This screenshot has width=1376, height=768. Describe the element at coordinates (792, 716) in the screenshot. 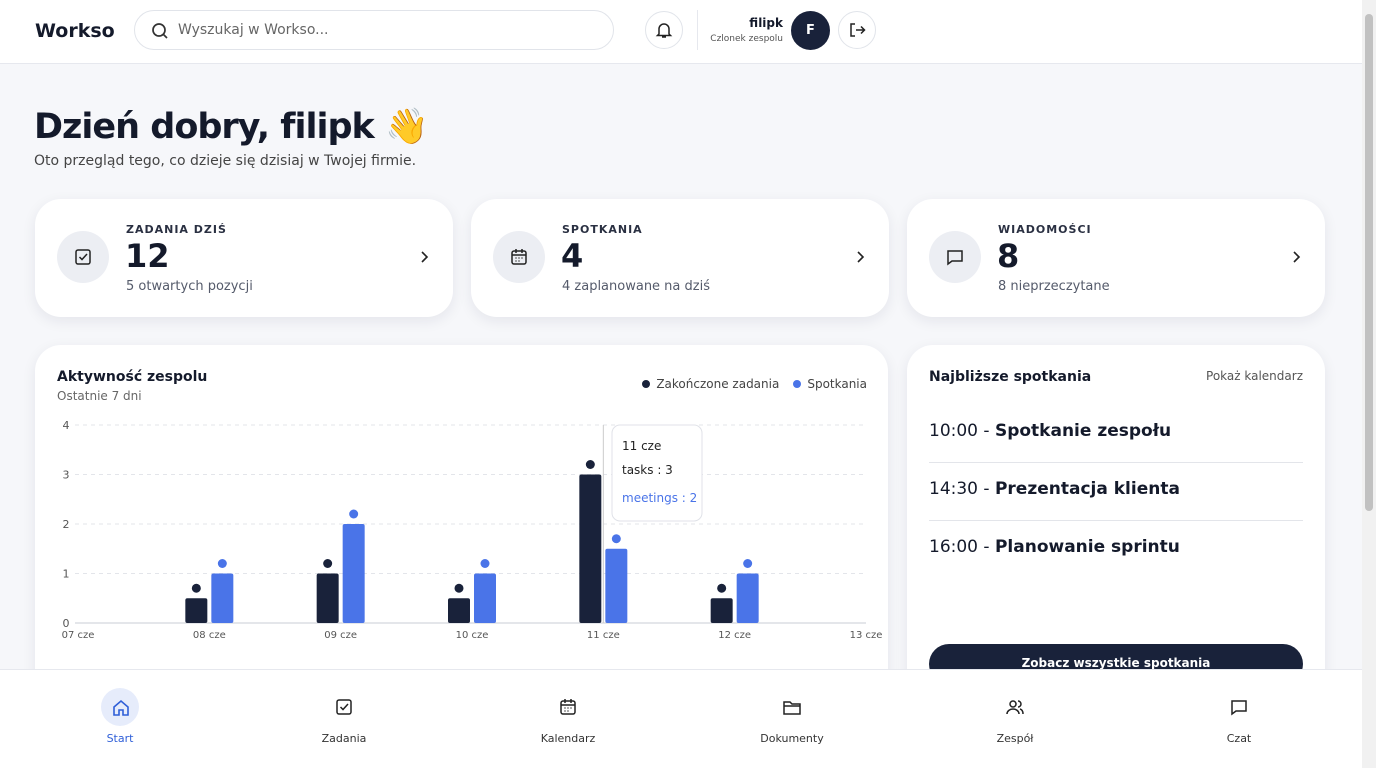

I see `nav-item: Dokumenty` at that location.